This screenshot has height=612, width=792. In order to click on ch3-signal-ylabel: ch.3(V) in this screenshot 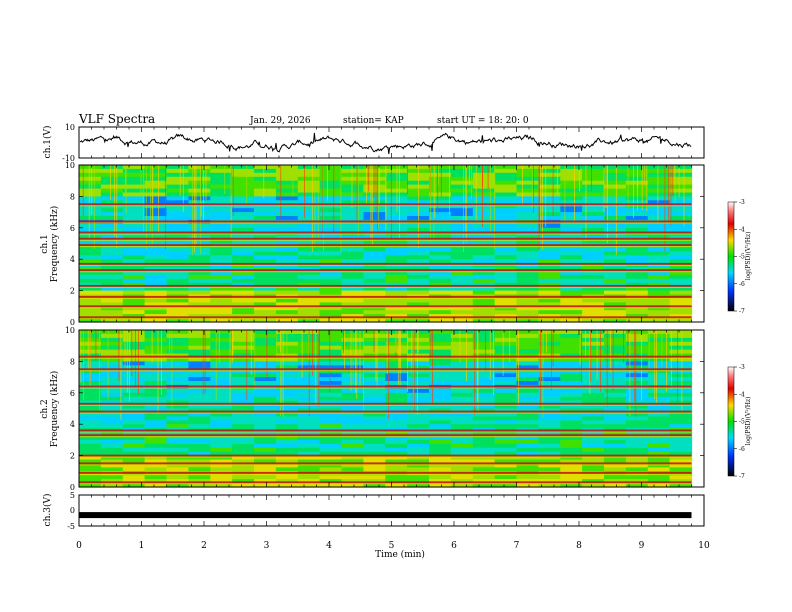, I will do `click(47, 510)`.